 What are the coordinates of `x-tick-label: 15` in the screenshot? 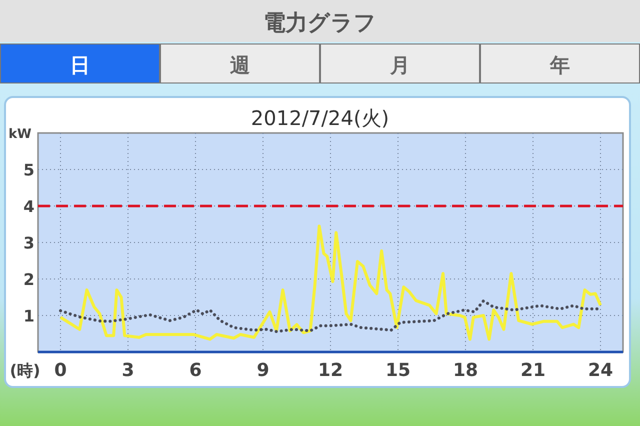 It's located at (398, 370).